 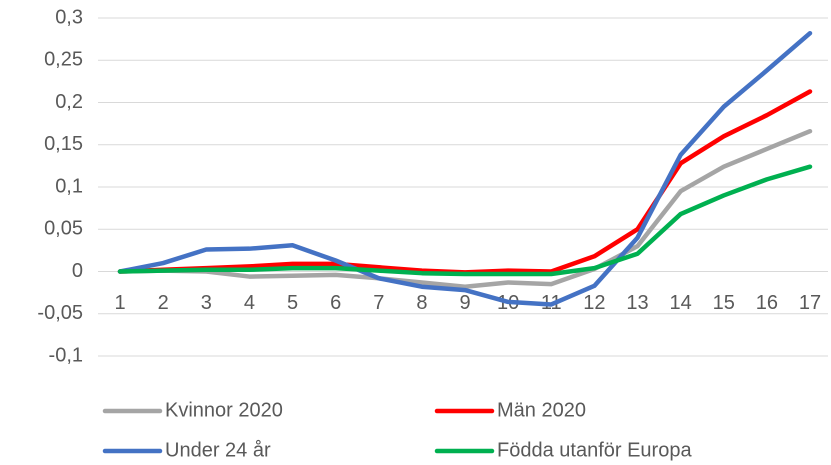 I want to click on y-tick-label: 0, so click(x=77, y=271).